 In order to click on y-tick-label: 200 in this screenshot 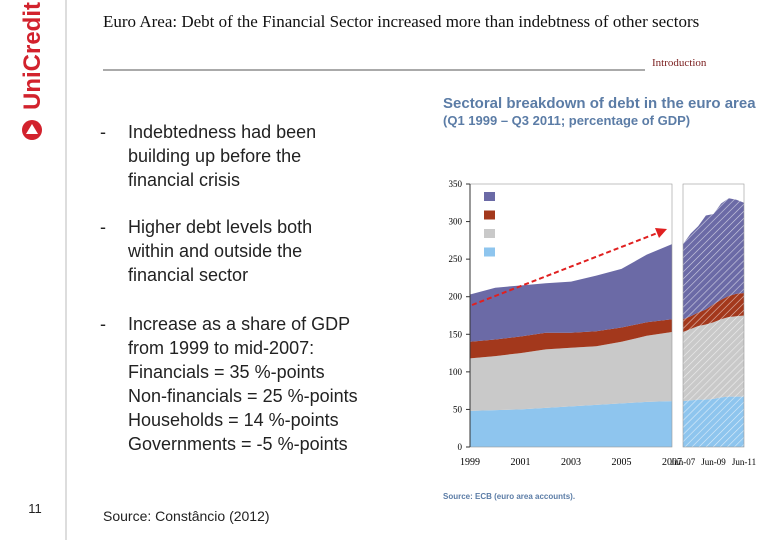, I will do `click(456, 297)`.